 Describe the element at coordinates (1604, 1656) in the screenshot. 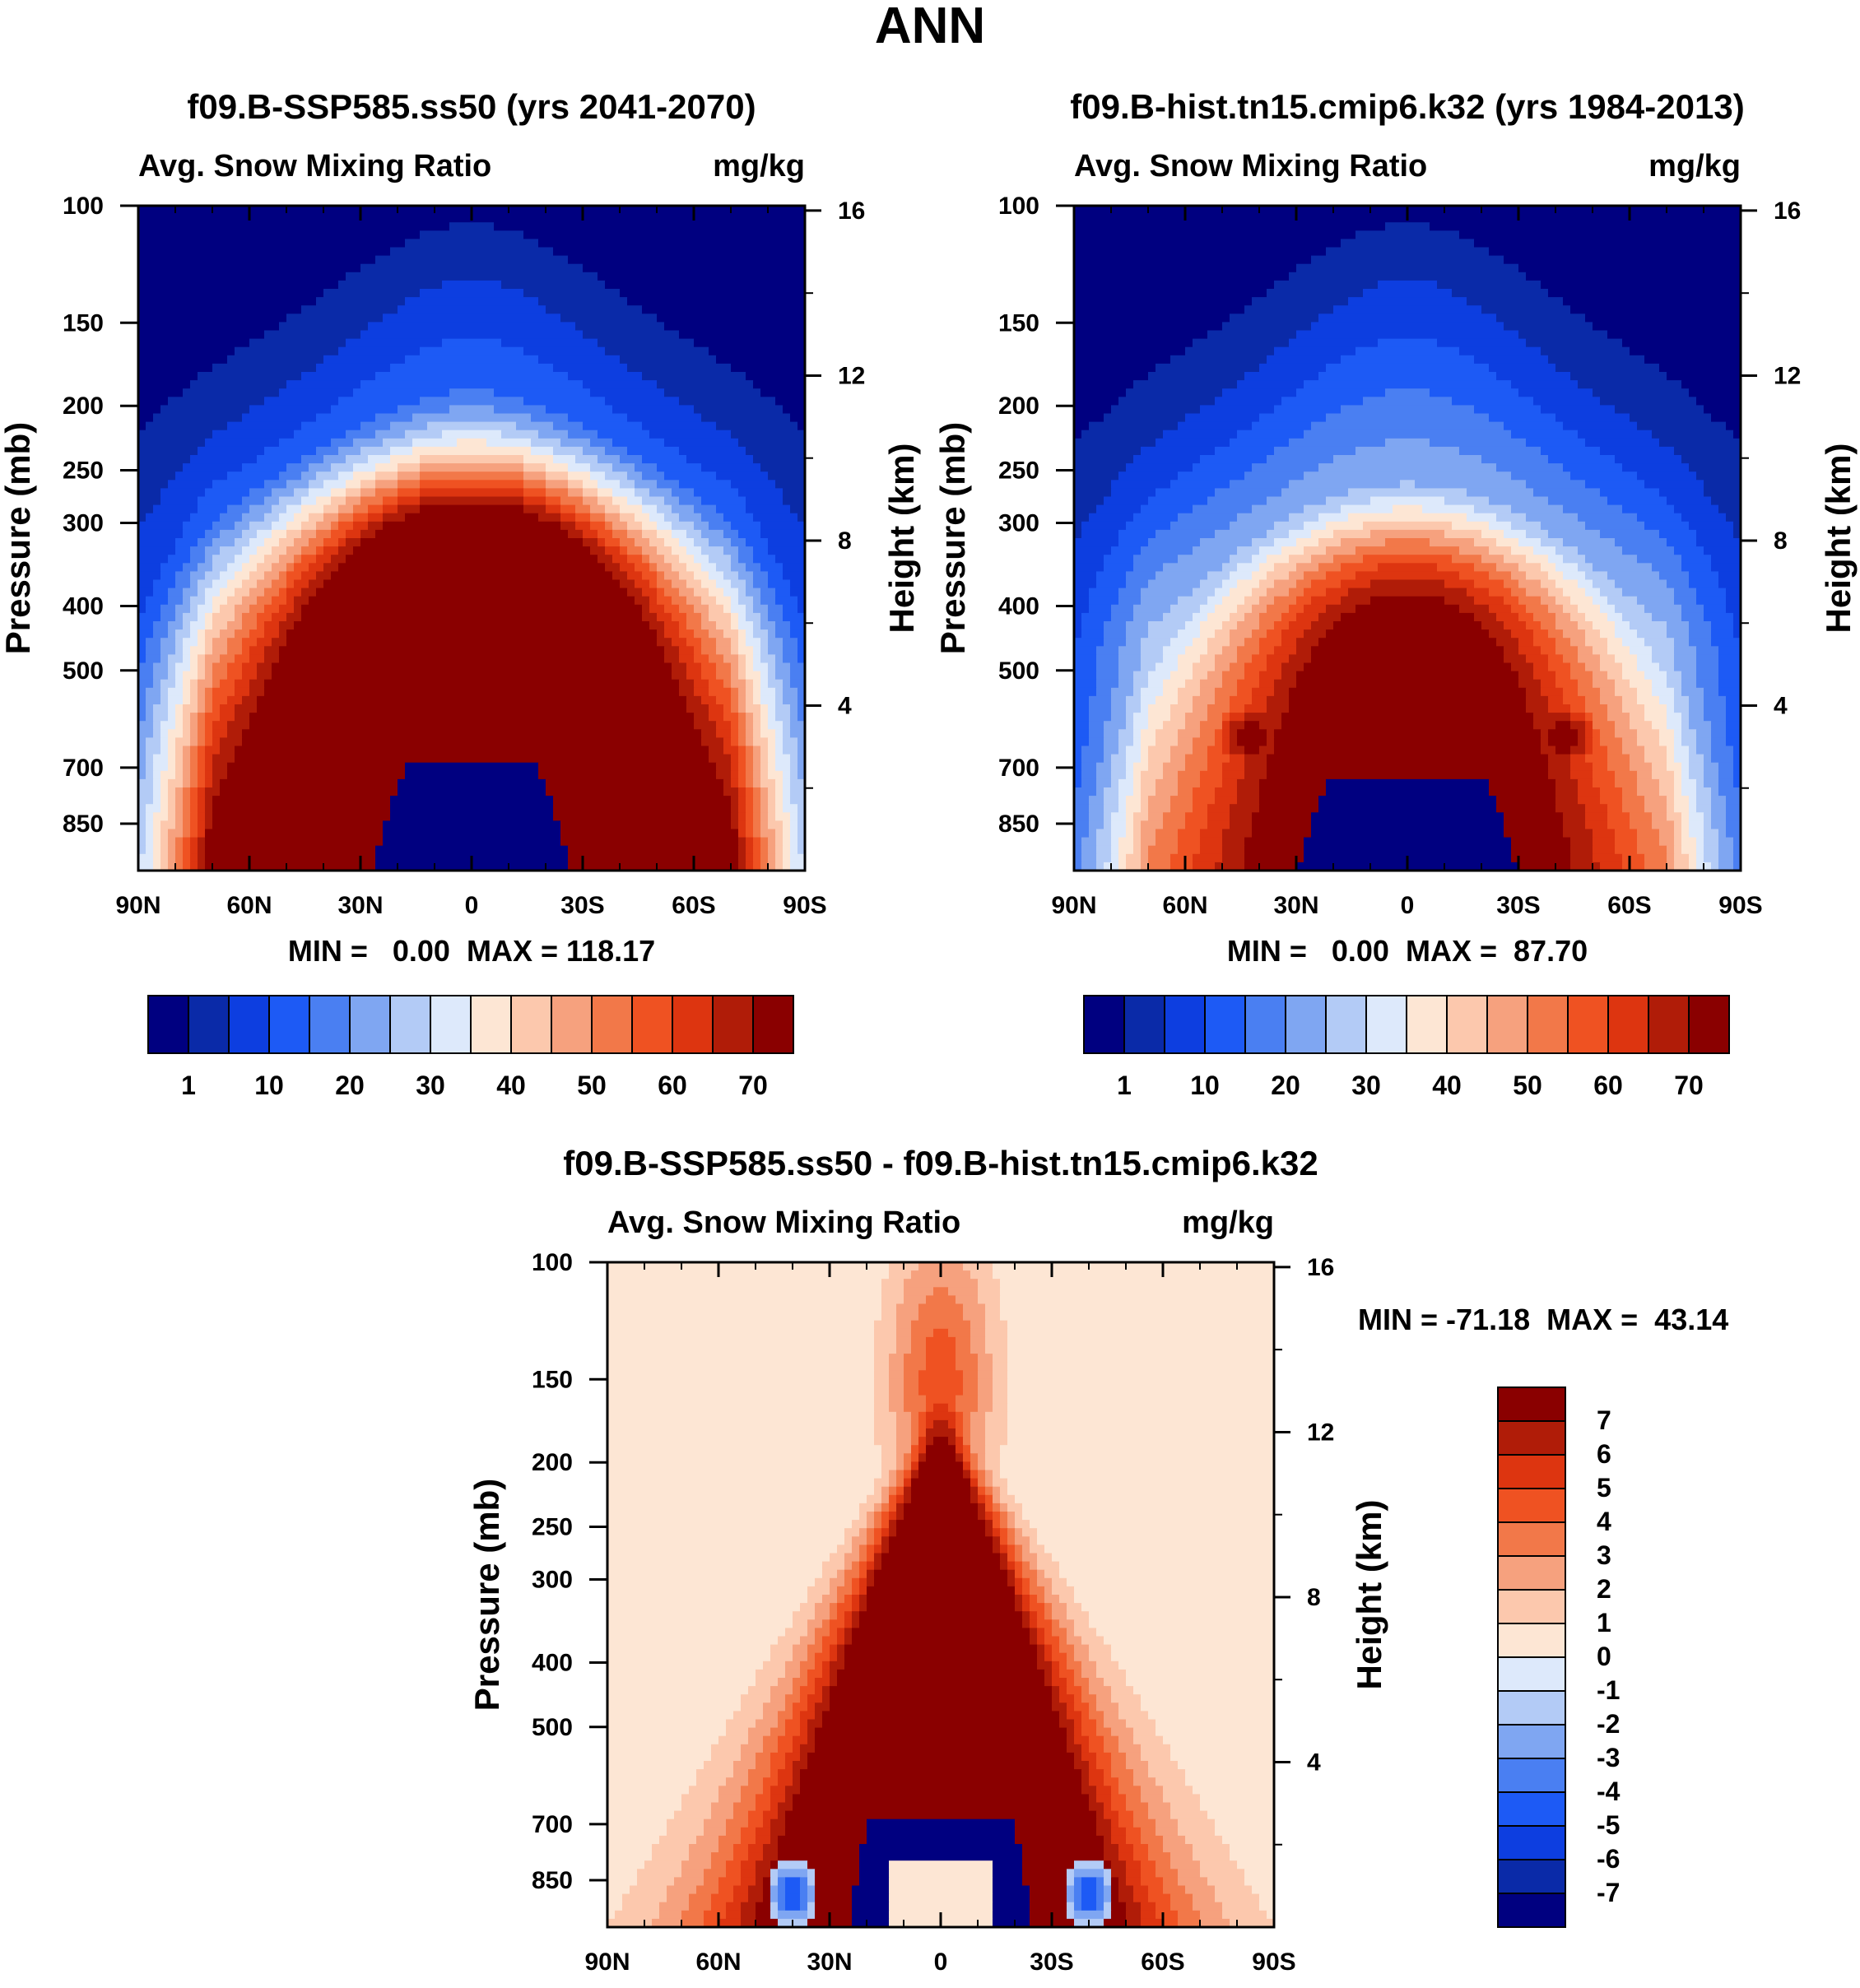

I see `colorbar-label: 0` at that location.